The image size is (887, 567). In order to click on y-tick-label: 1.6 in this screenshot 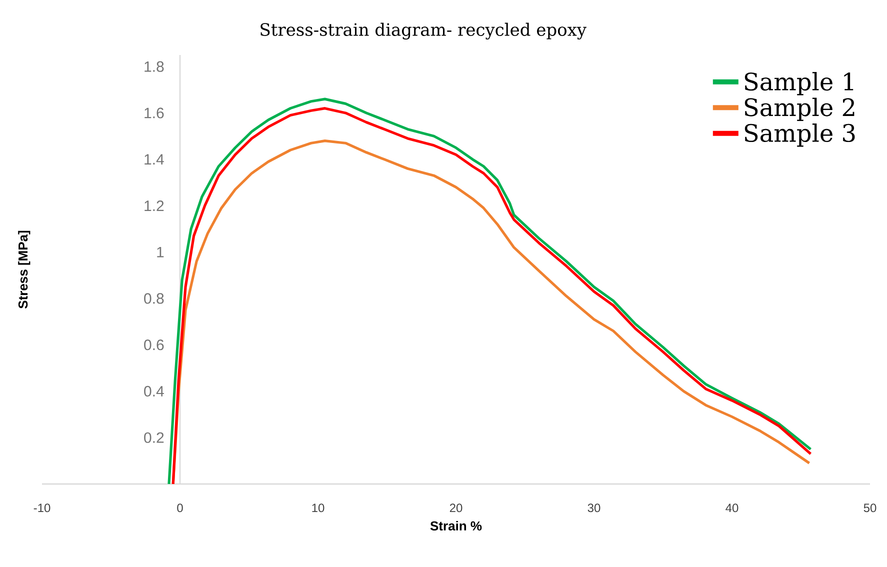, I will do `click(154, 113)`.